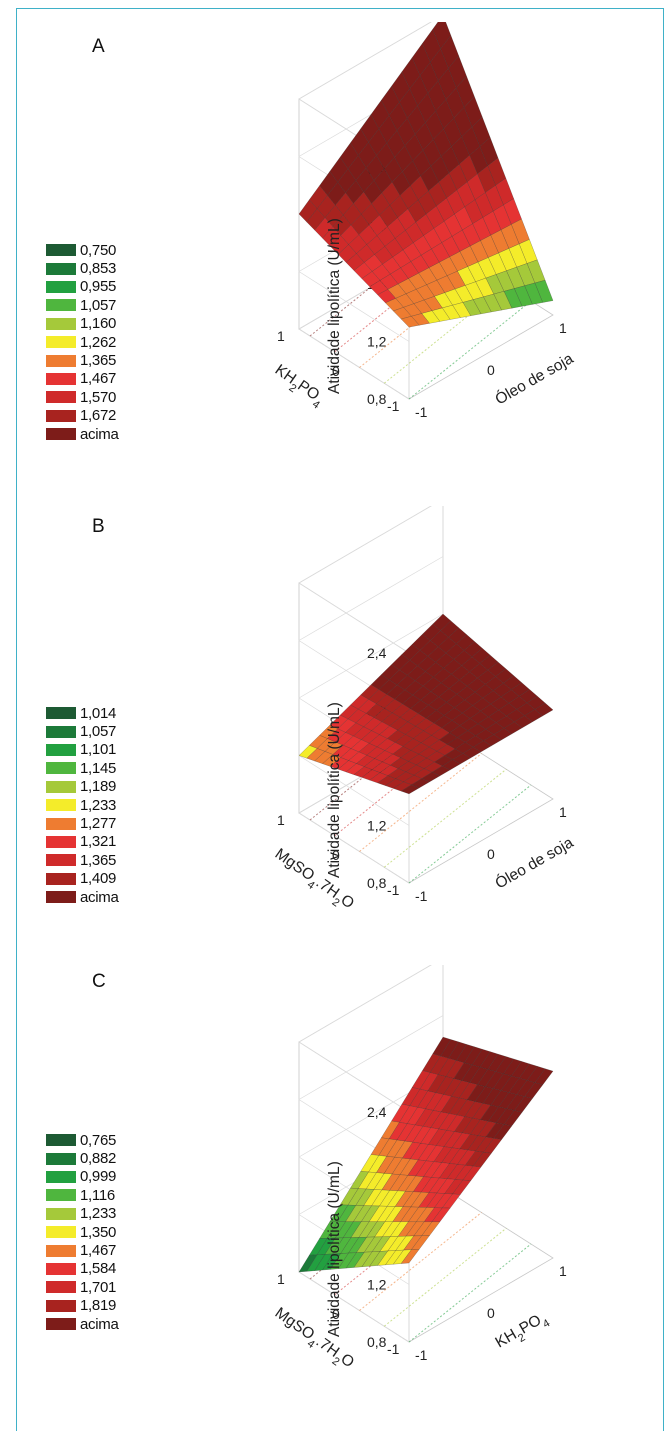 The image size is (672, 1431). What do you see at coordinates (98, 416) in the screenshot?
I see `legend-label: 1,672` at bounding box center [98, 416].